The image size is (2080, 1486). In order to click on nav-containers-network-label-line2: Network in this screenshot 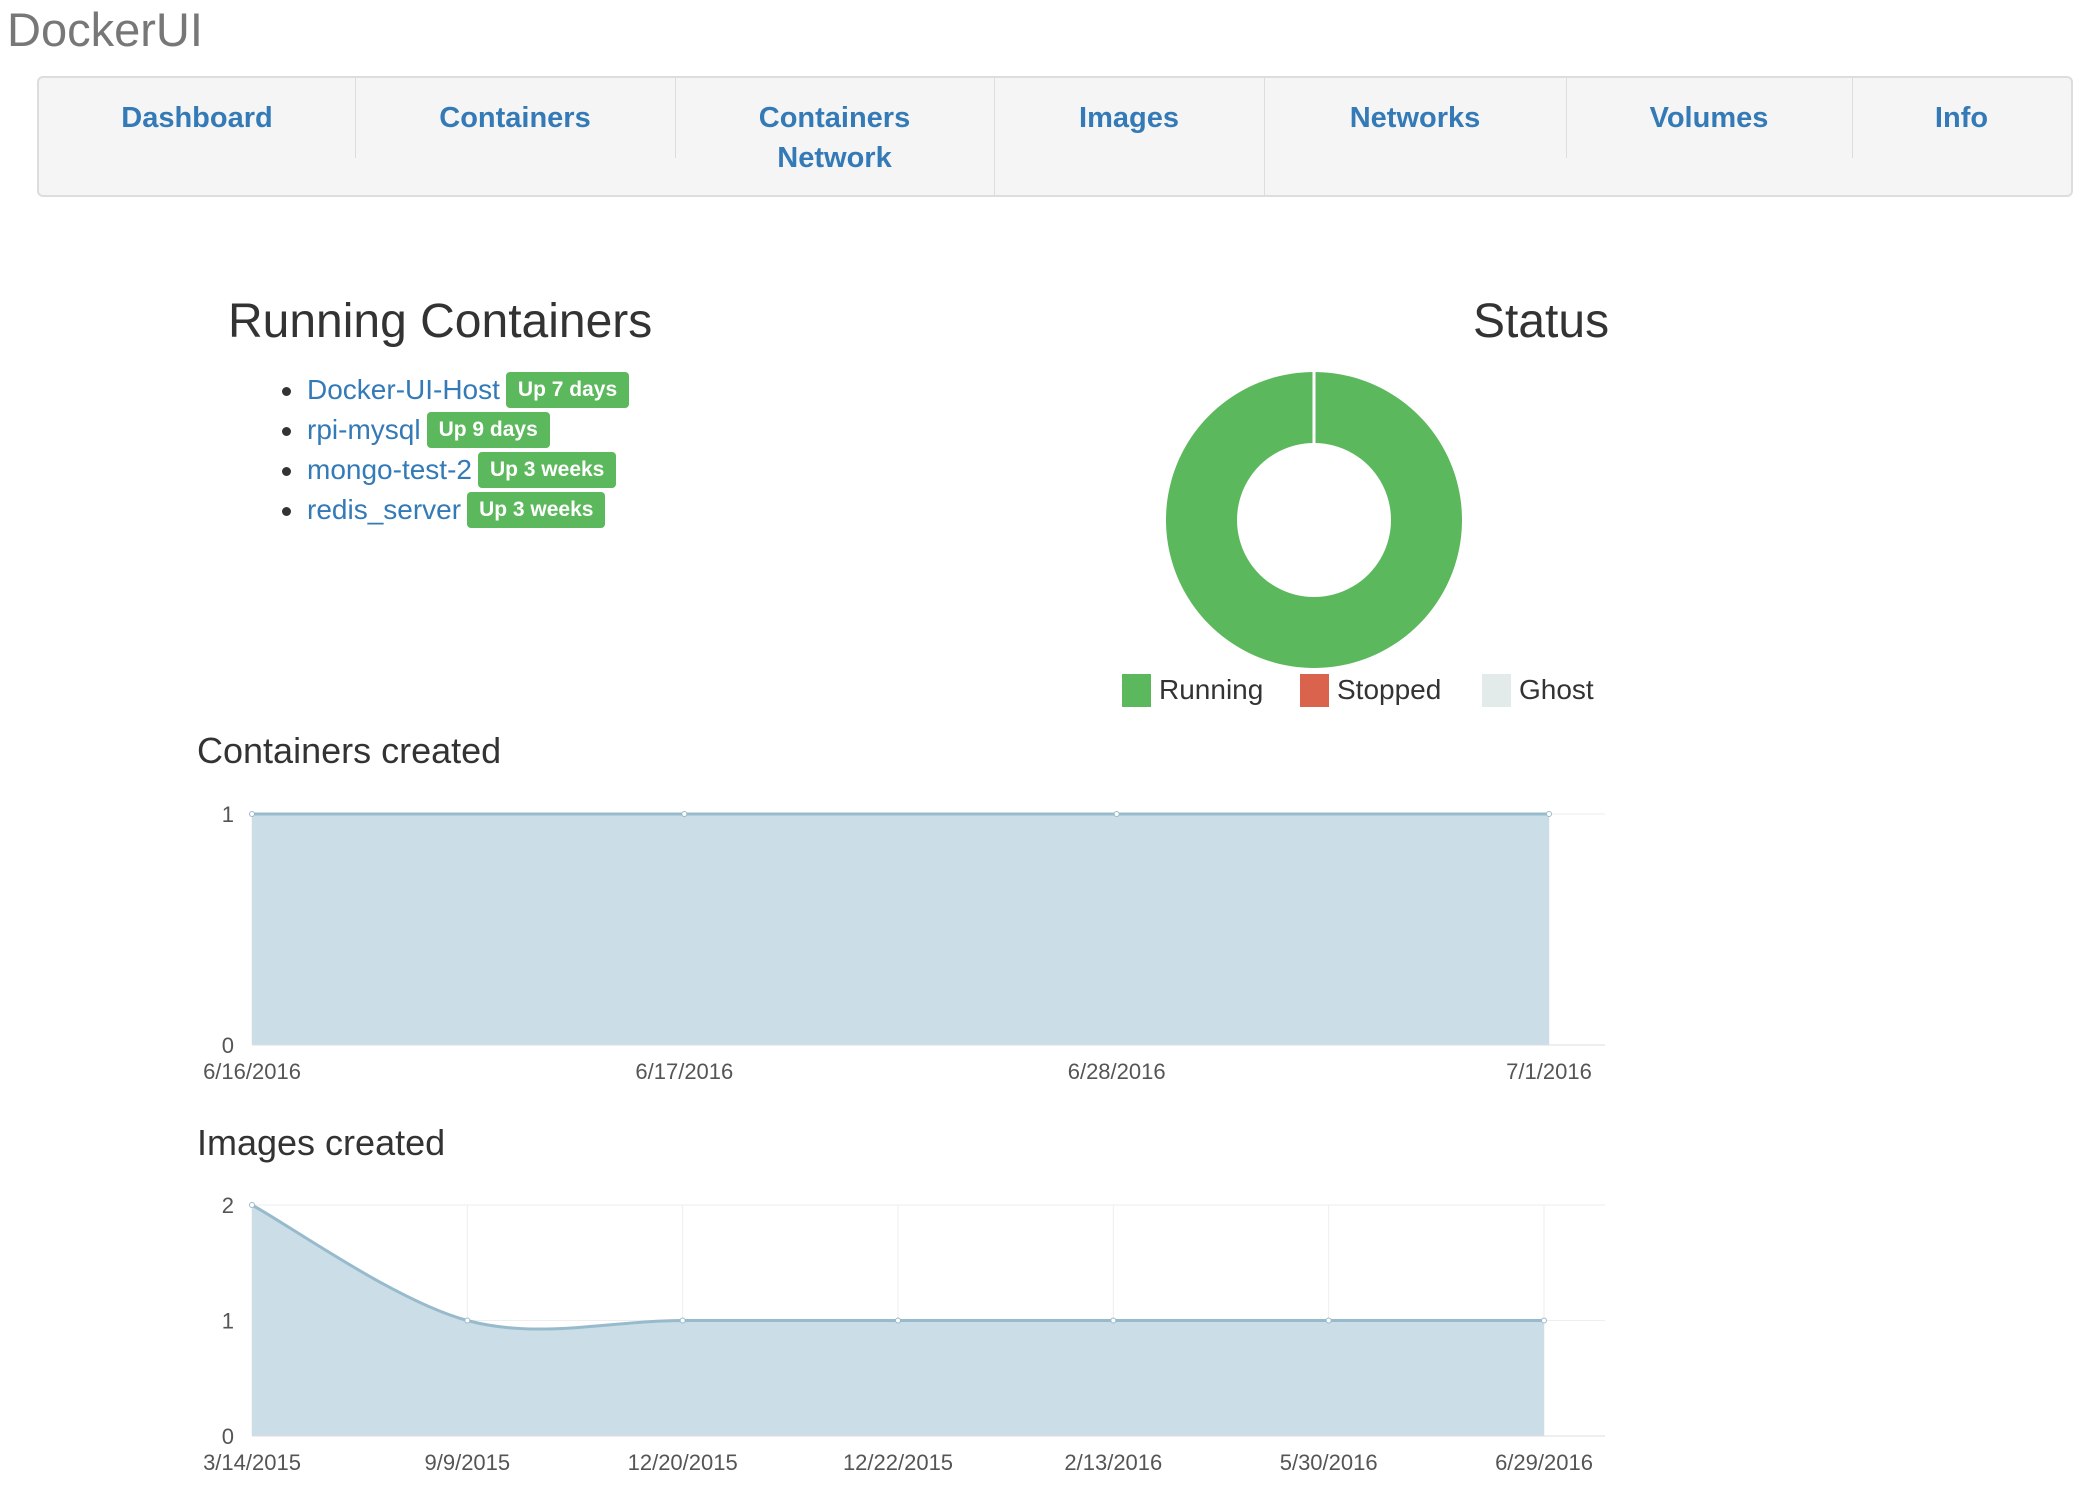, I will do `click(834, 158)`.